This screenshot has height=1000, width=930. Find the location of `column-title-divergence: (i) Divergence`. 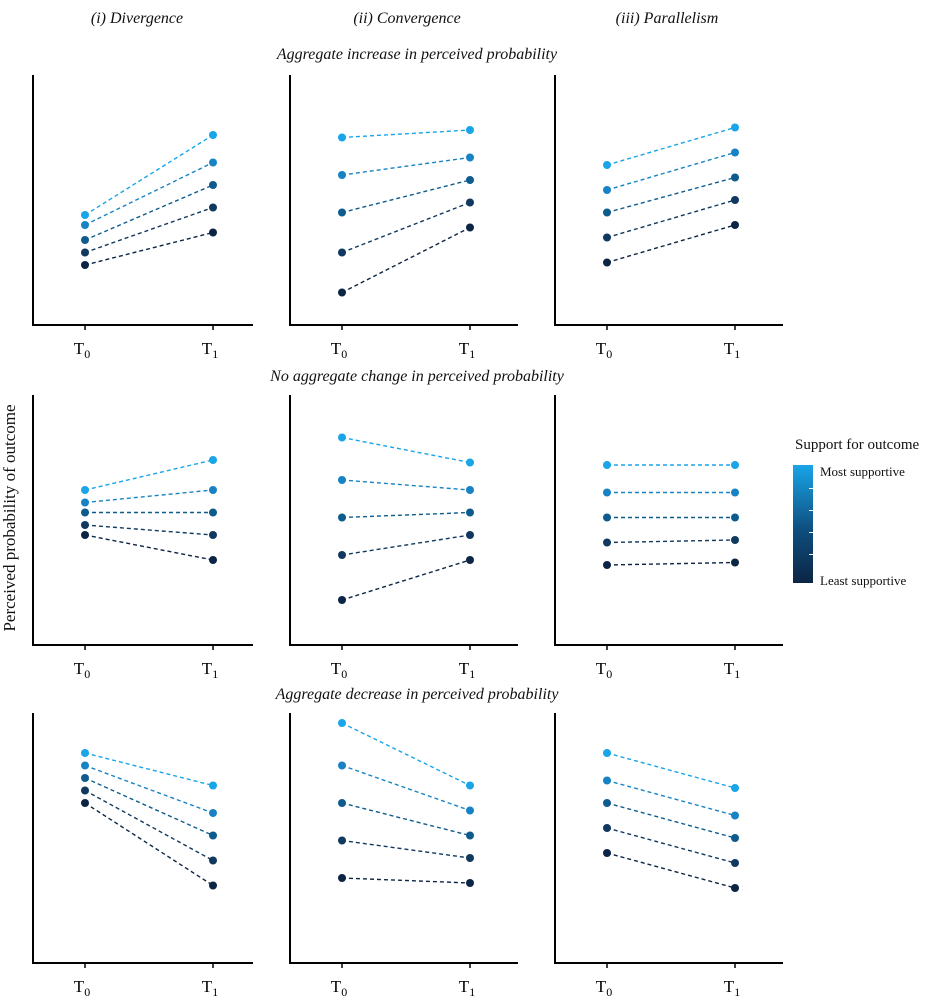

column-title-divergence: (i) Divergence is located at coordinates (137, 18).